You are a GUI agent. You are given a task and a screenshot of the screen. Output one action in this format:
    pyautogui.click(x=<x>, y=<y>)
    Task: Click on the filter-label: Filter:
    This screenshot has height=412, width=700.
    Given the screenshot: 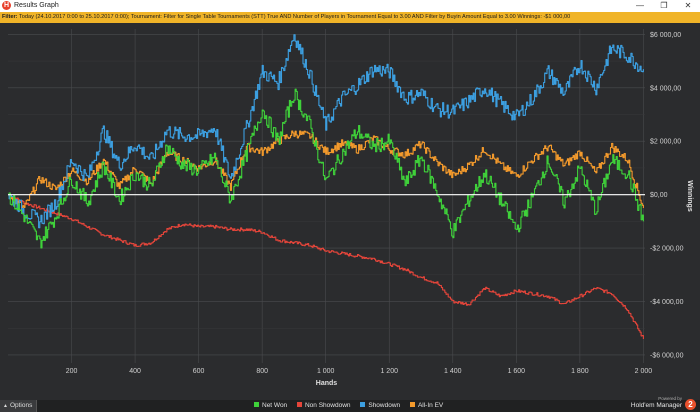 What is the action you would take?
    pyautogui.click(x=10, y=17)
    